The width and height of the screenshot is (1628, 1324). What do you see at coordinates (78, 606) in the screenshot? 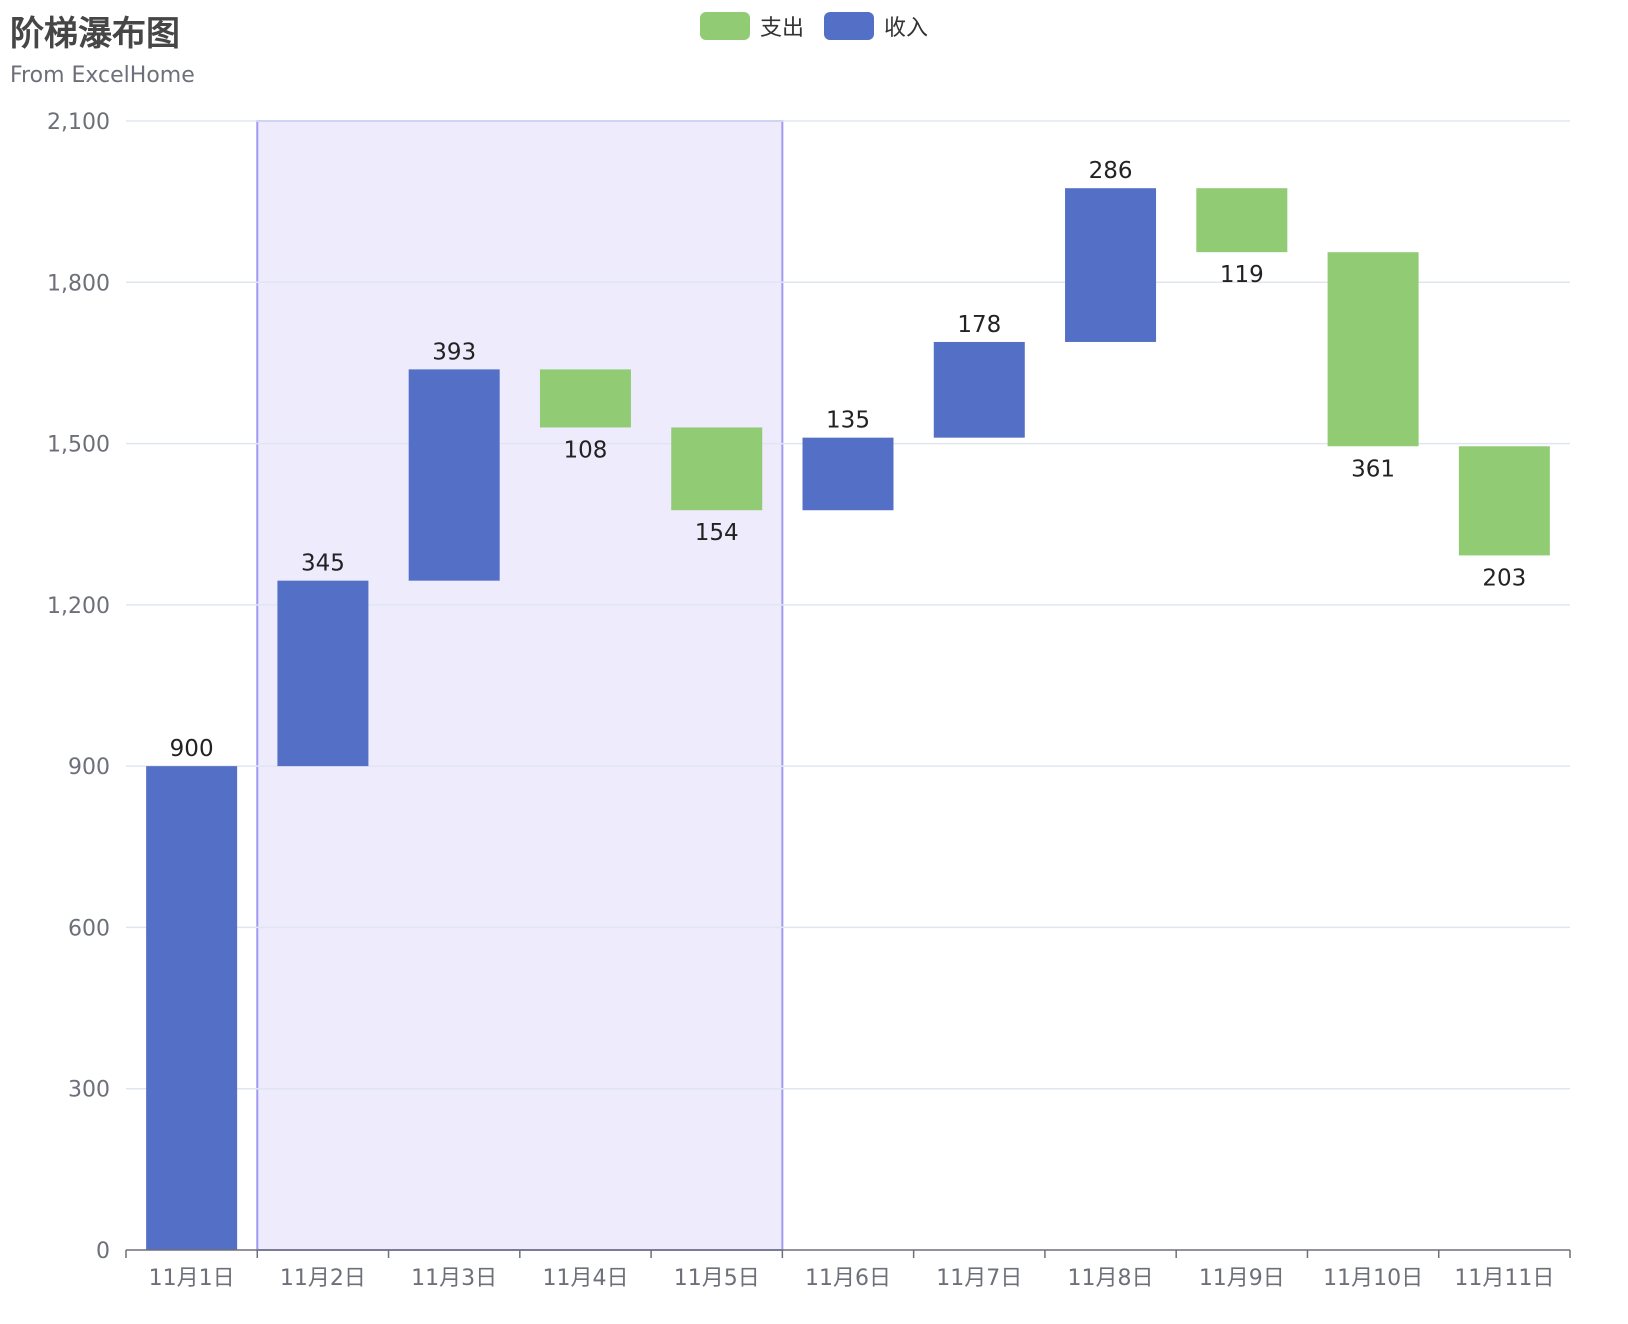
I see `y-tick-label: 1,200` at bounding box center [78, 606].